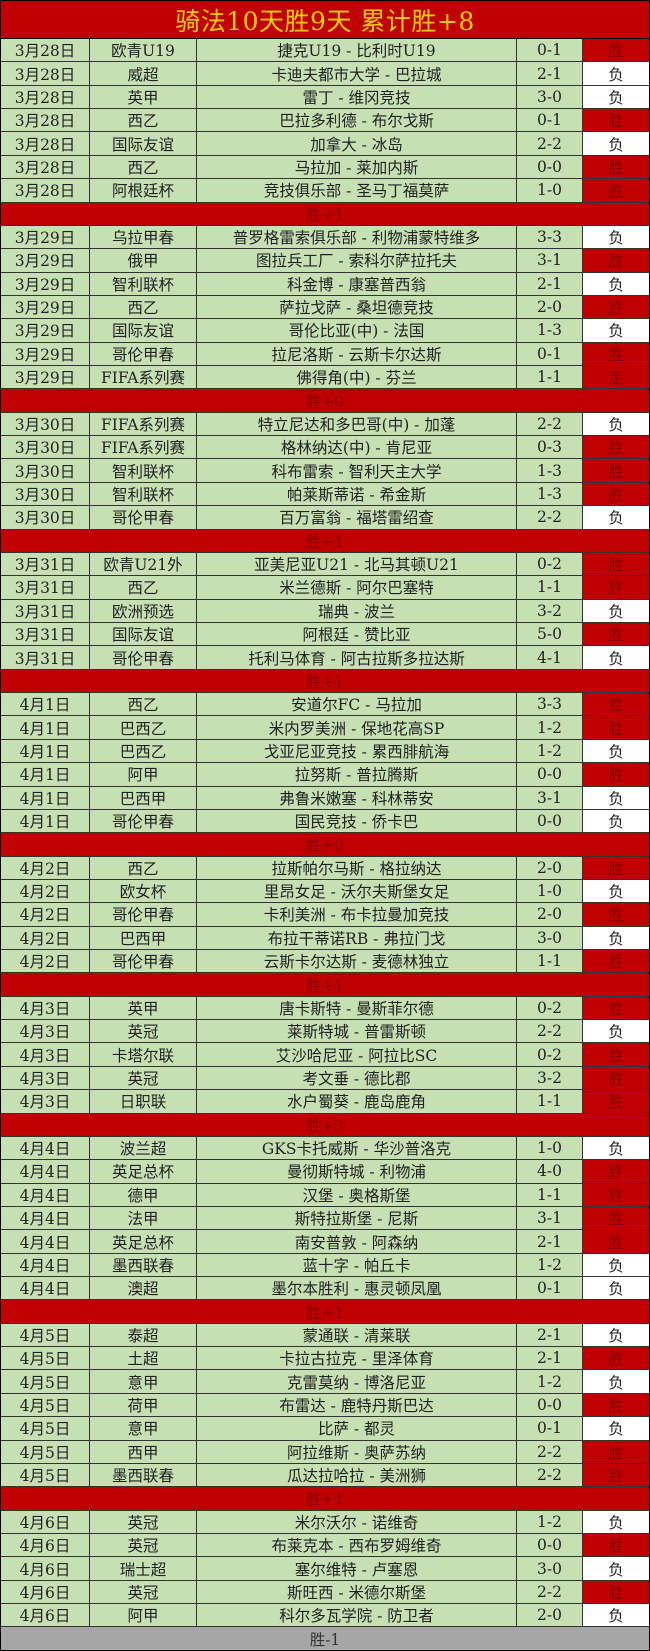  What do you see at coordinates (325, 237) in the screenshot?
I see `table-row: 3月29日 乌拉甲春 普罗格雷索俱乐部 - 利物浦蒙特维多 3-3 负` at bounding box center [325, 237].